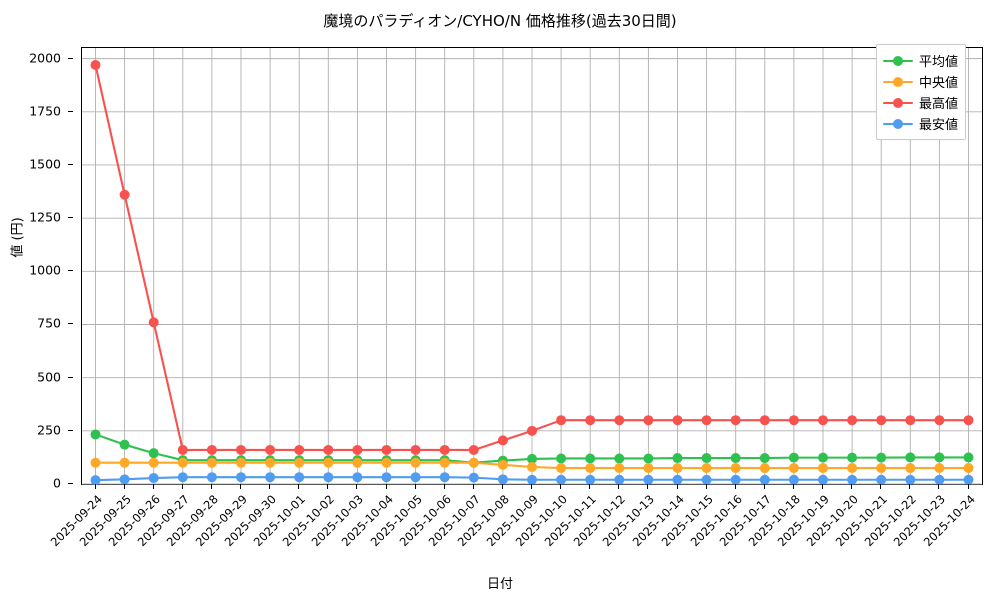  Describe the element at coordinates (45, 270) in the screenshot. I see `y-tick-label: 1000` at that location.